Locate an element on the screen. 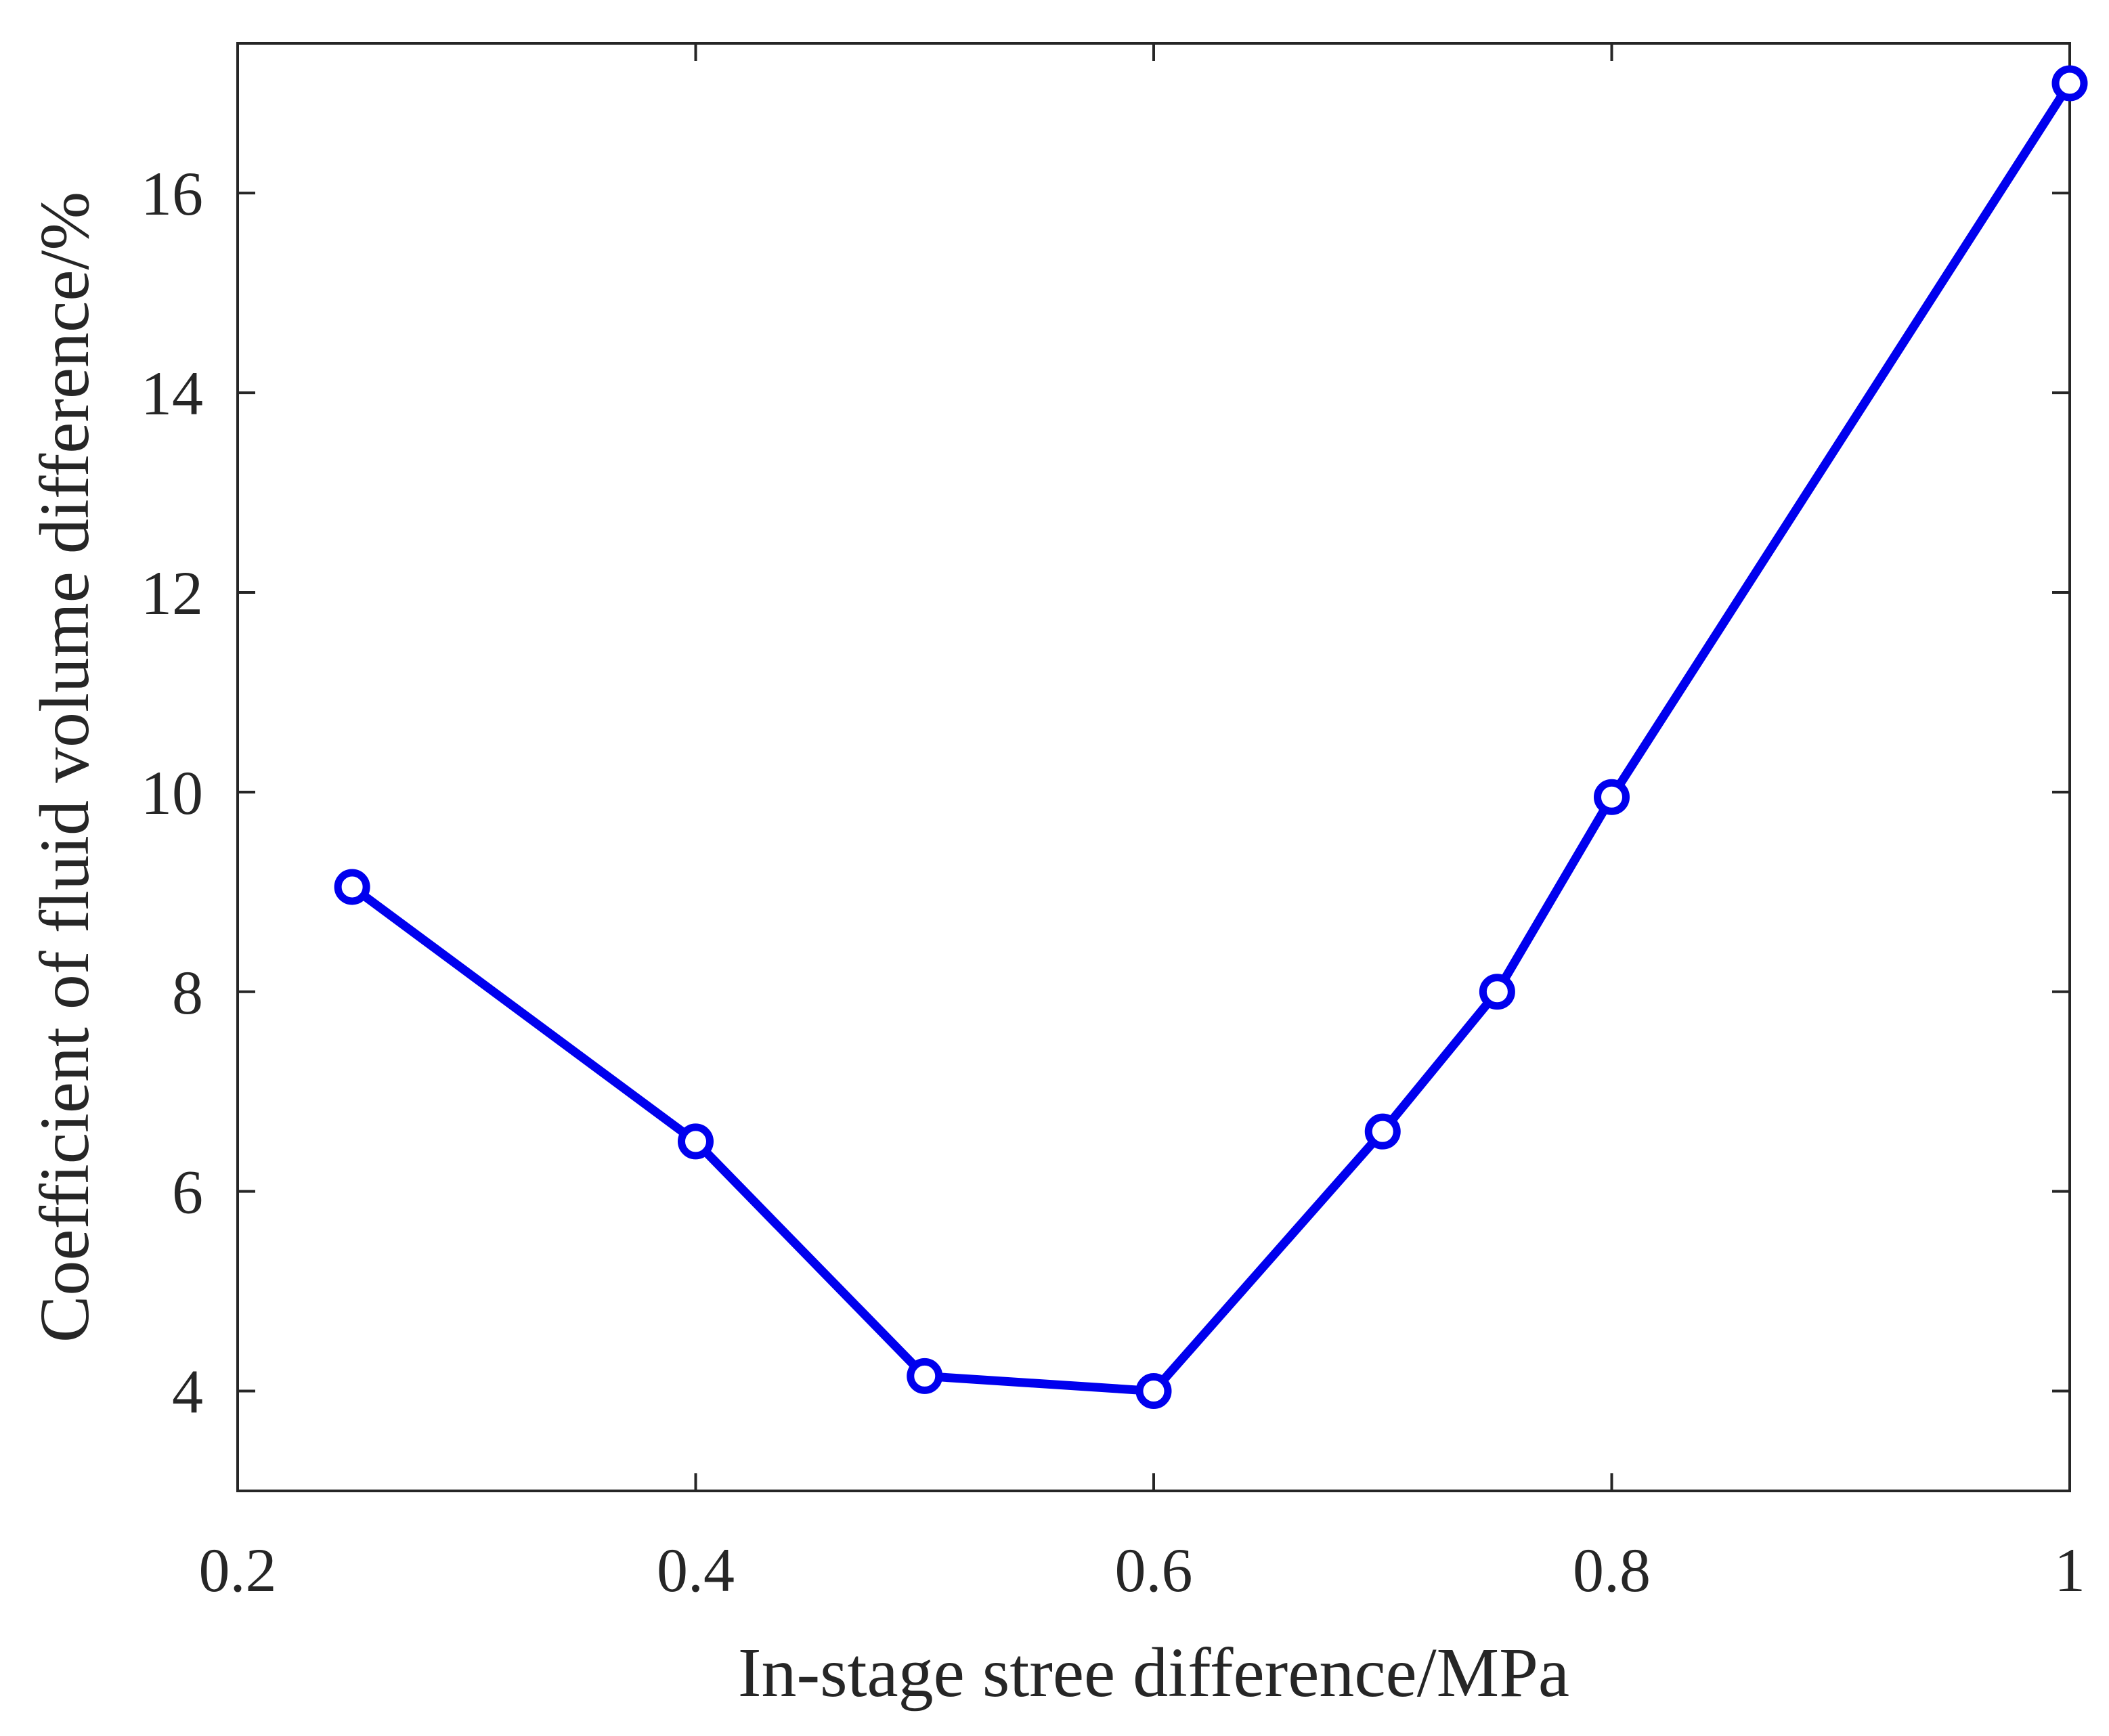 This screenshot has width=2109, height=1736. x-tick-label: 0.8 is located at coordinates (1612, 1570).